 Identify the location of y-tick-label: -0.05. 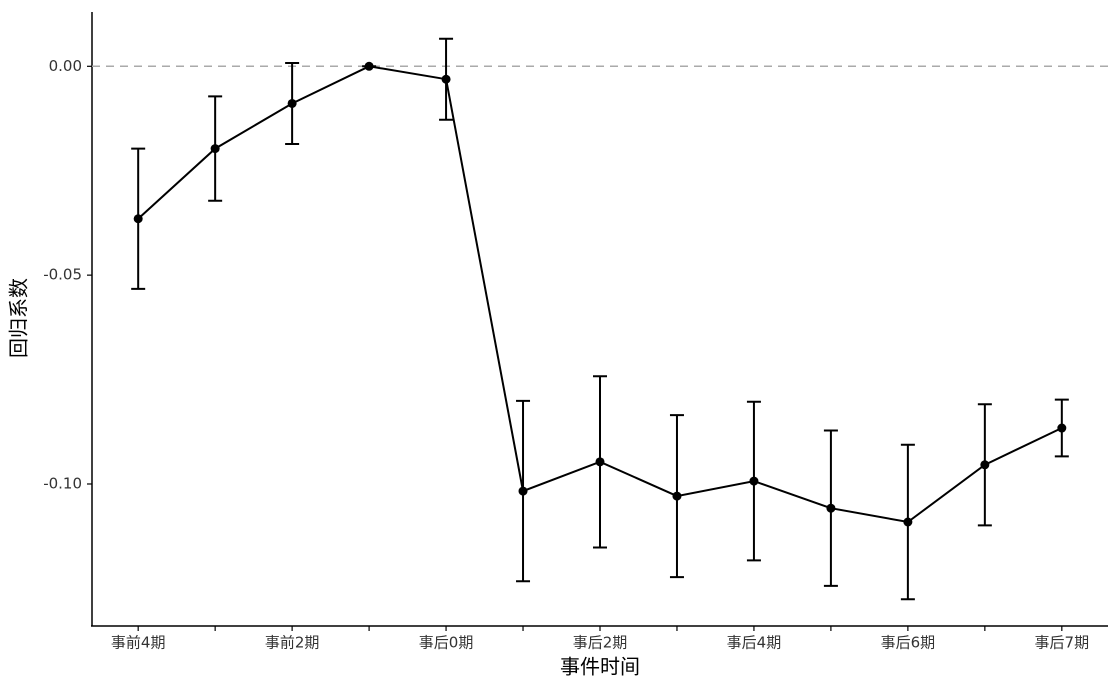
(62, 275).